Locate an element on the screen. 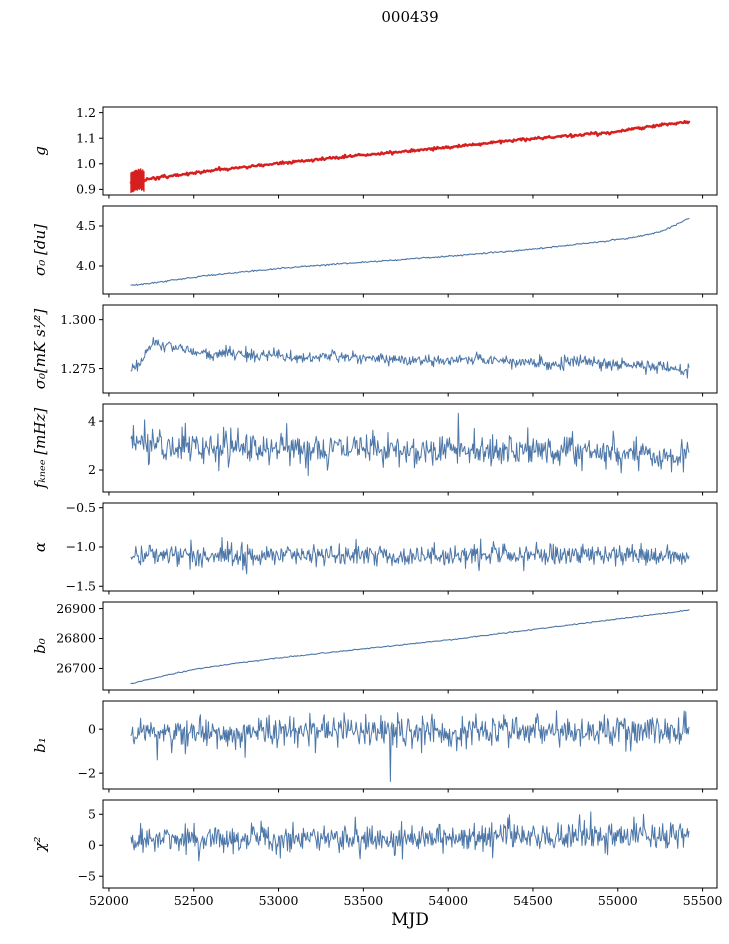 The image size is (729, 944). y-tick-label: −1.5 is located at coordinates (81, 585).